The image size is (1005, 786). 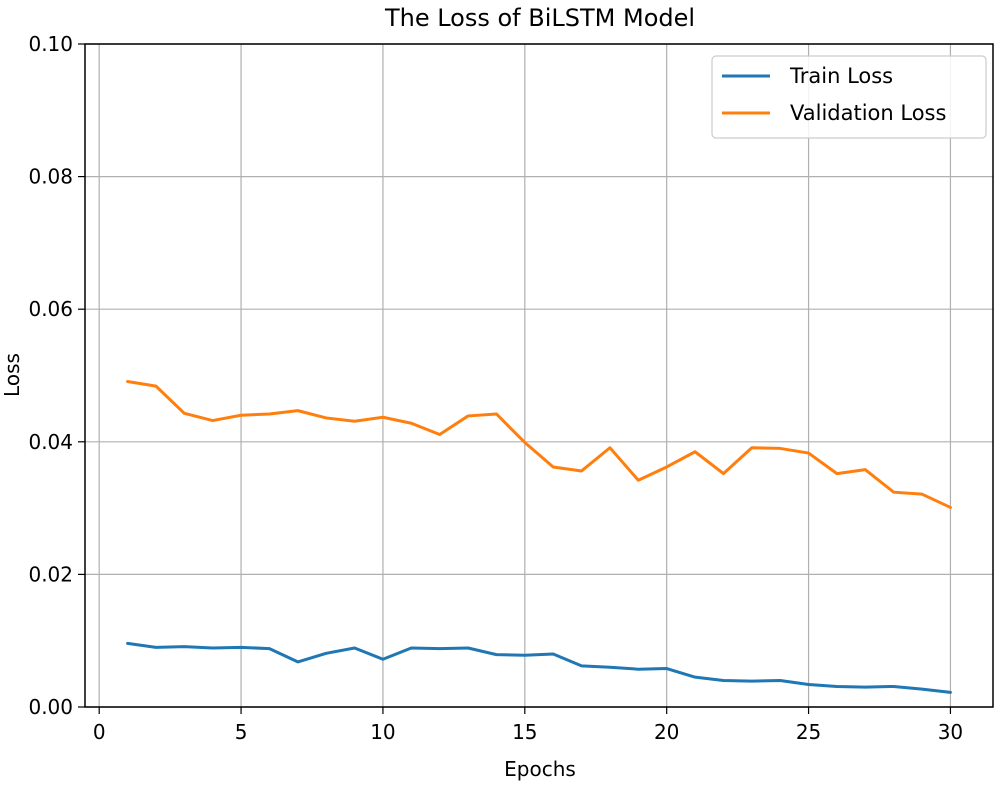 What do you see at coordinates (50, 177) in the screenshot?
I see `y-tick-label: 0.08` at bounding box center [50, 177].